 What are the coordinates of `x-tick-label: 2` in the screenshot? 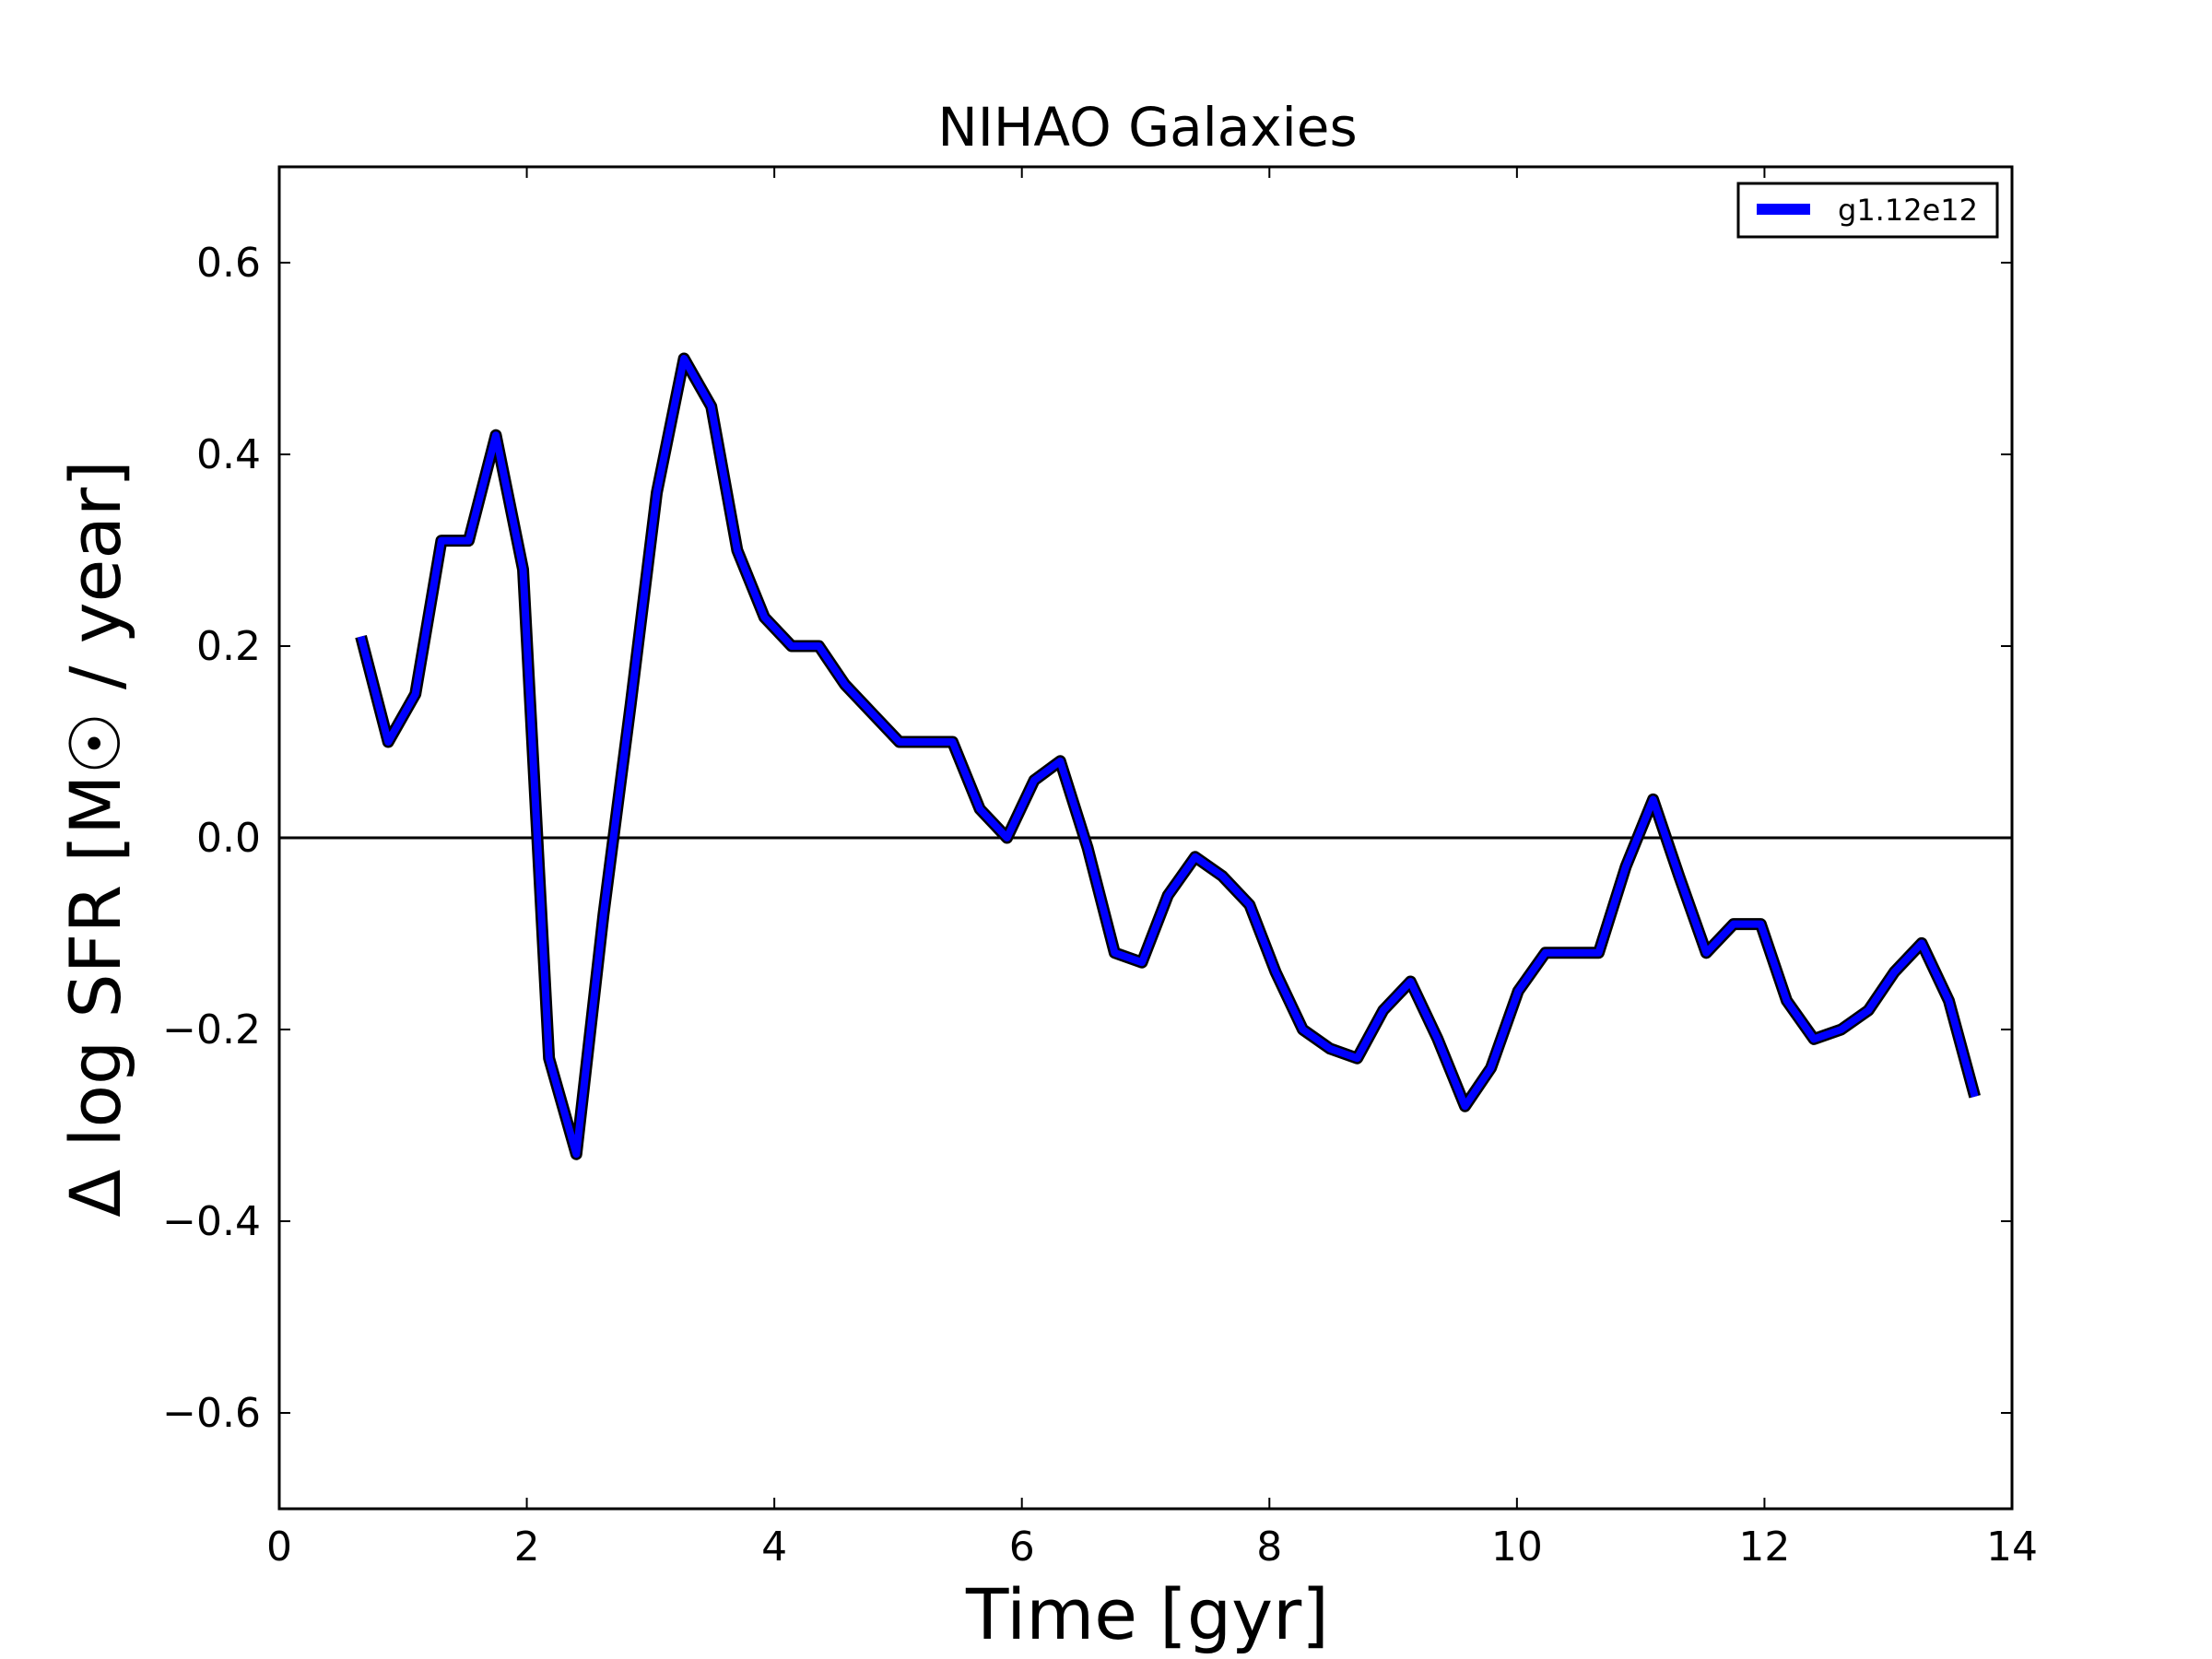 It's located at (527, 1547).